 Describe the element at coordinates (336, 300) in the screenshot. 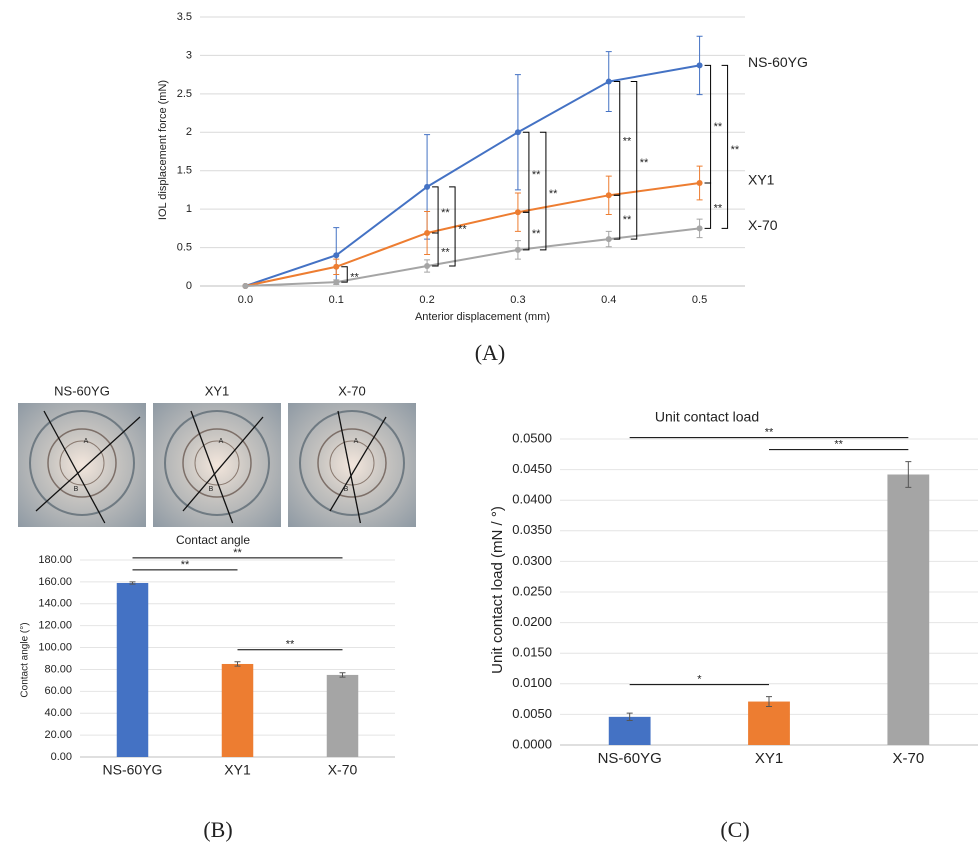

I see `x-tick-label: 0.1` at that location.